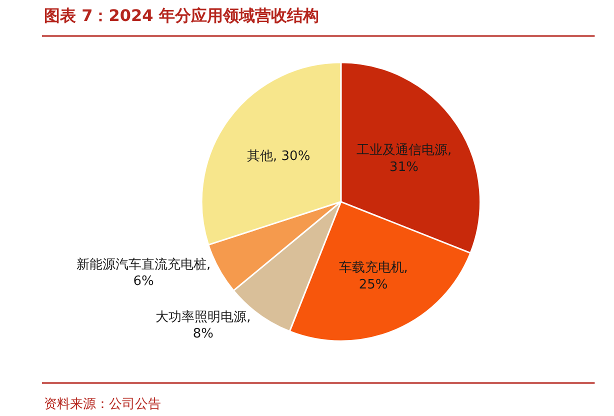 The height and width of the screenshot is (416, 614). What do you see at coordinates (373, 276) in the screenshot?
I see `slice-label: 车载充电机, 25%` at bounding box center [373, 276].